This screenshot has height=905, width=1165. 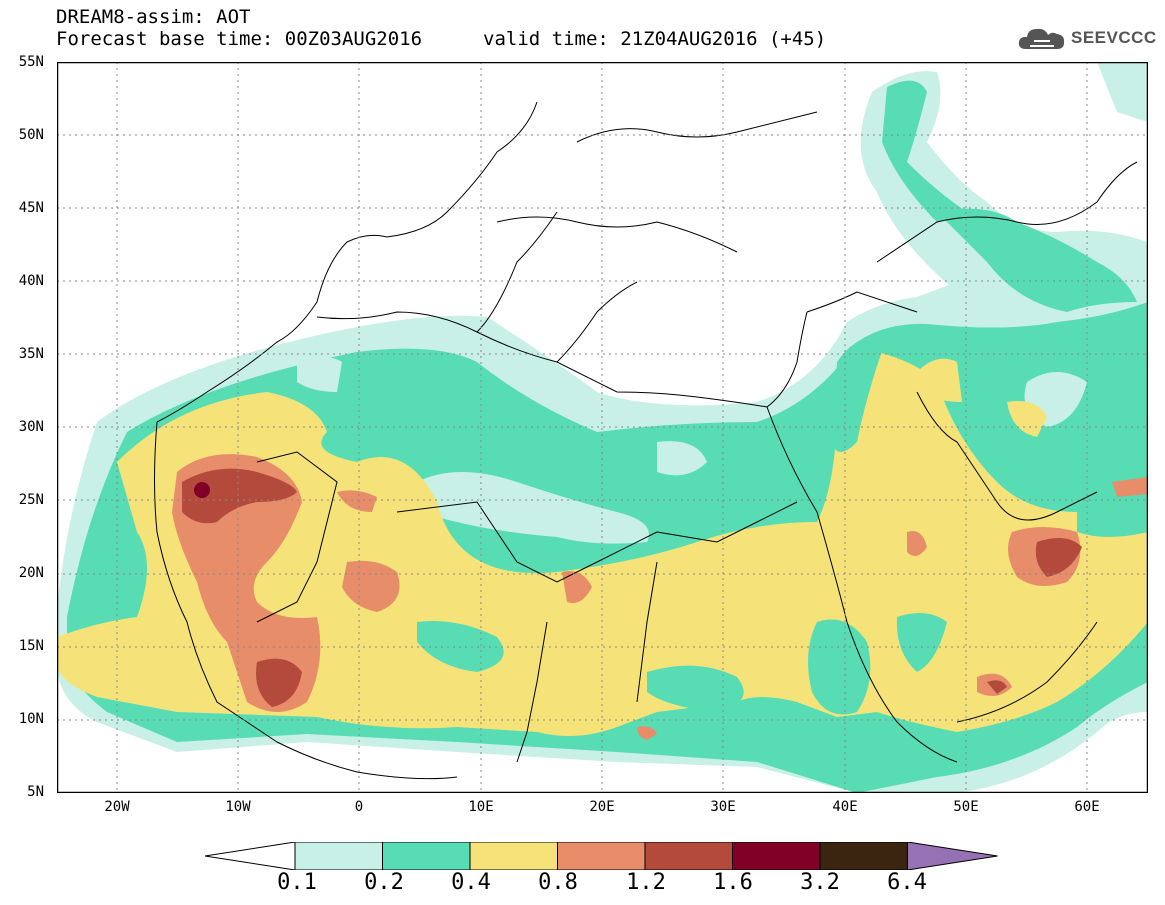 What do you see at coordinates (733, 882) in the screenshot?
I see `legend-level-label: 1.6` at bounding box center [733, 882].